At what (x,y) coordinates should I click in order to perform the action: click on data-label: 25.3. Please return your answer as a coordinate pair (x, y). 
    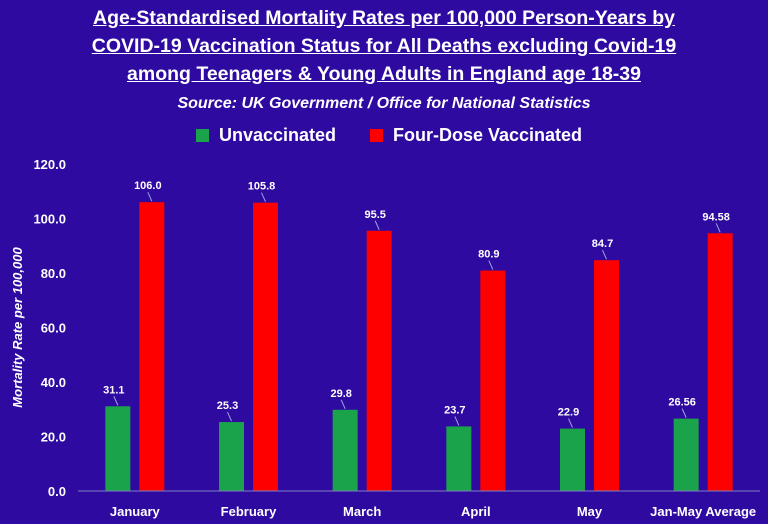
    Looking at the image, I should click on (227, 406).